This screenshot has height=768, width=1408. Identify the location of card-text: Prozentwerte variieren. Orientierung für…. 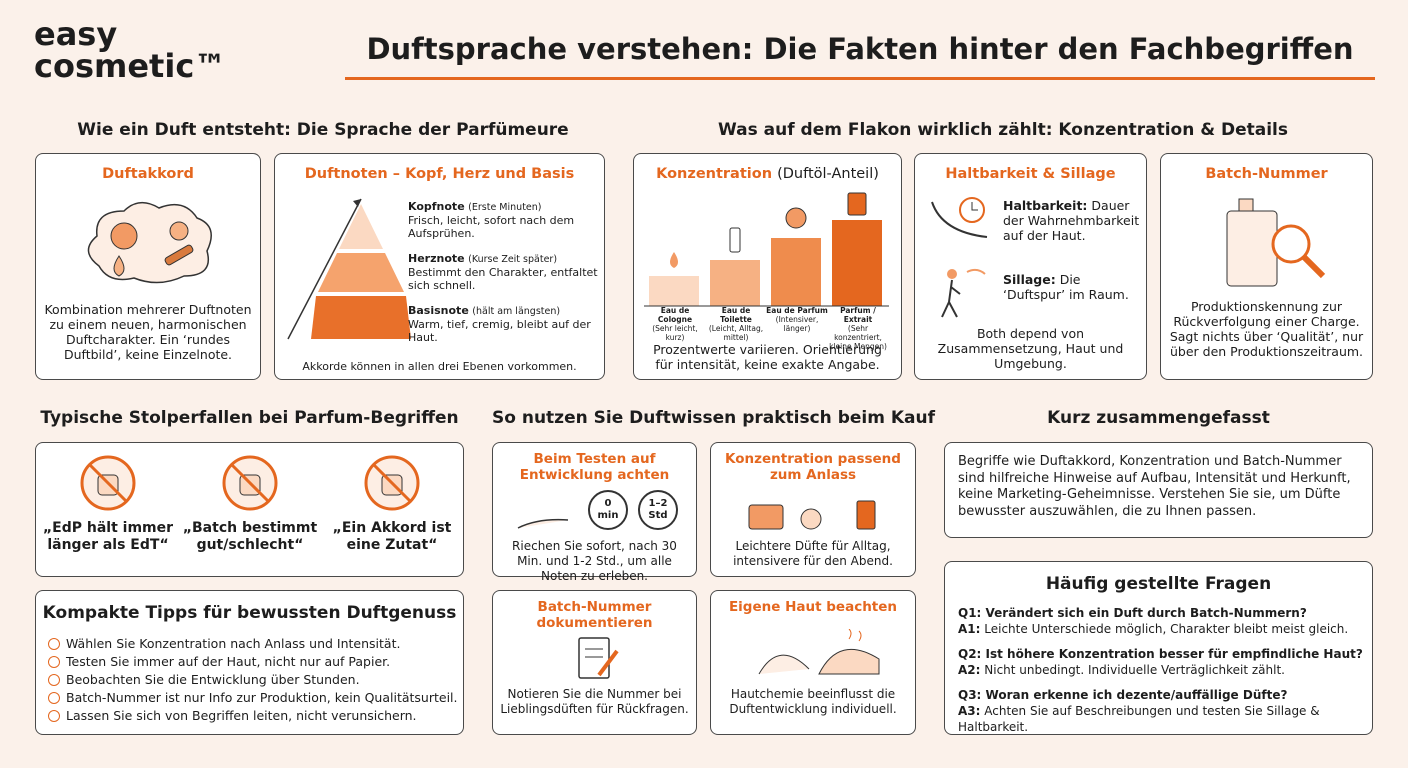
(767, 357).